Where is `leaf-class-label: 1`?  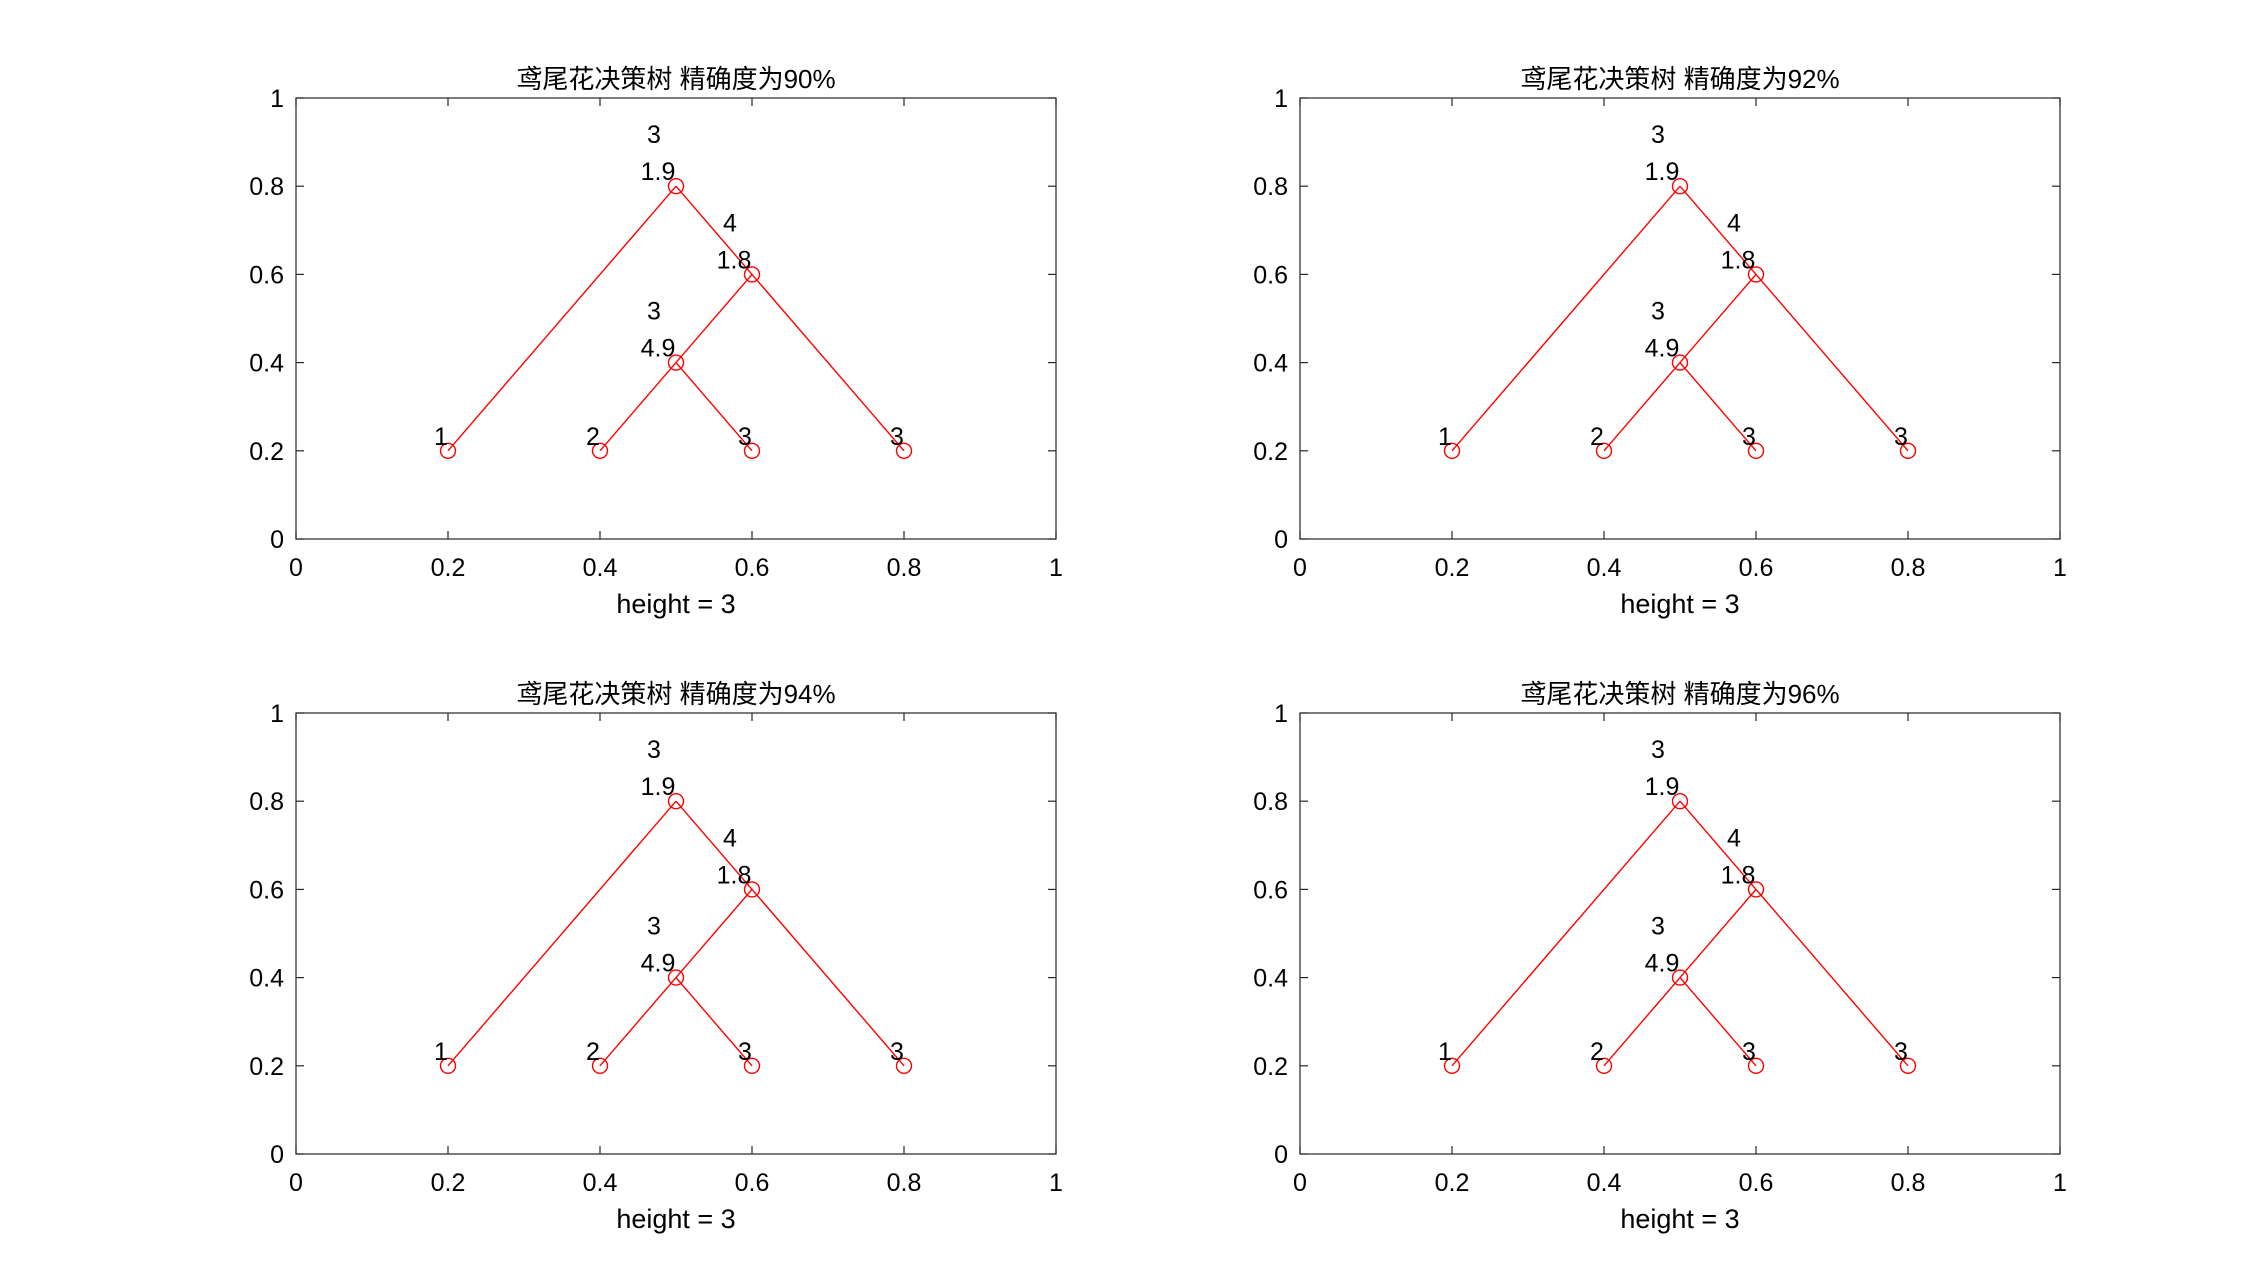 leaf-class-label: 1 is located at coordinates (1445, 1052).